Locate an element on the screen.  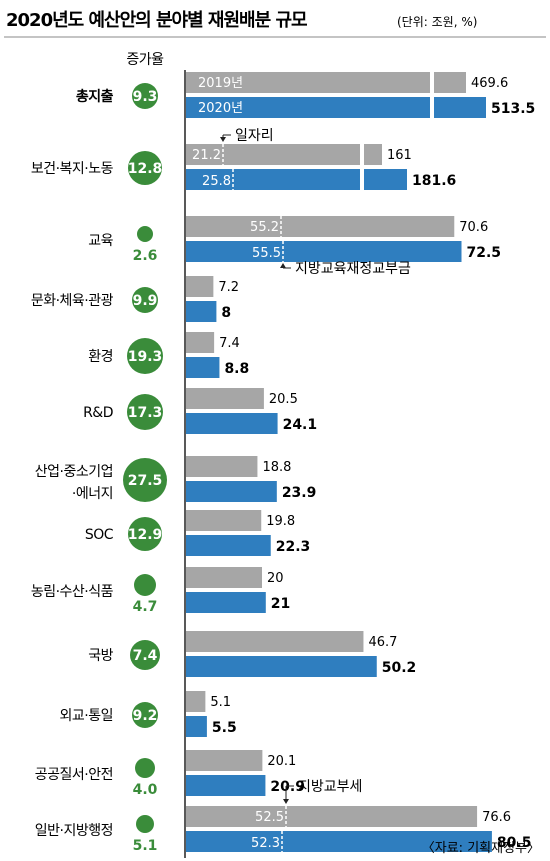
rate-header: 증가율 is located at coordinates (145, 60).